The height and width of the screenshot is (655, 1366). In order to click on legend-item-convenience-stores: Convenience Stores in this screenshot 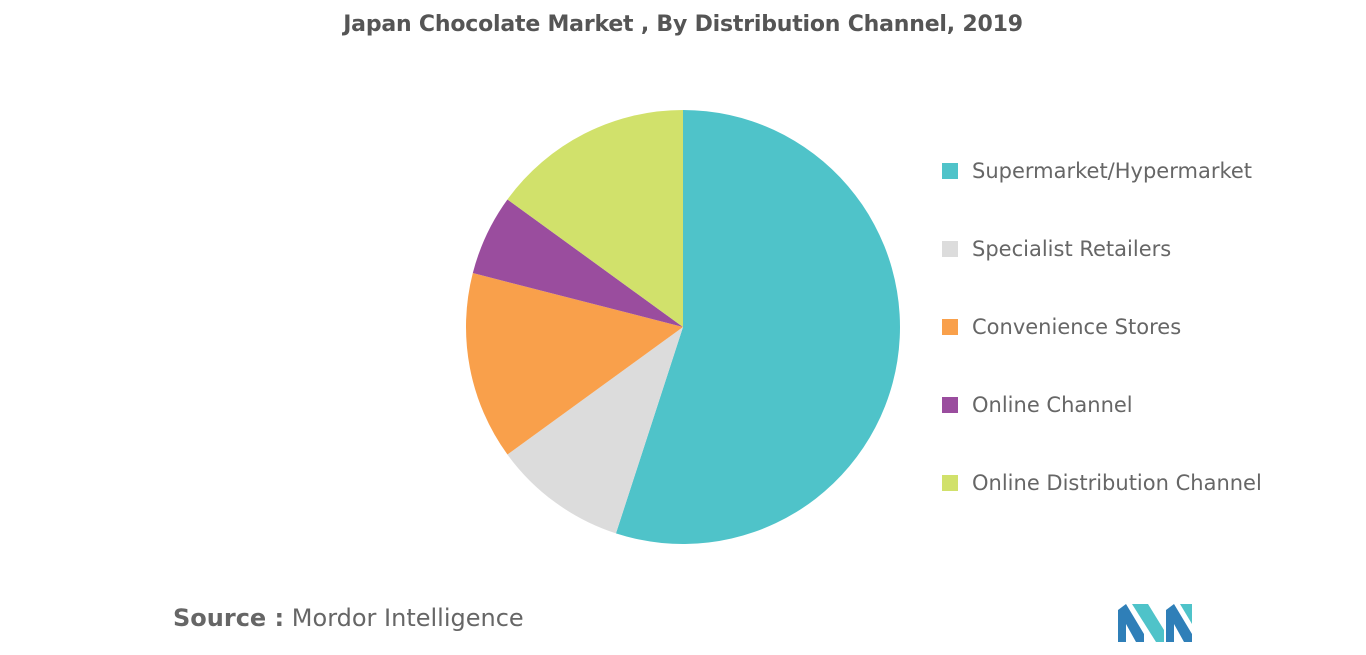, I will do `click(1102, 345)`.